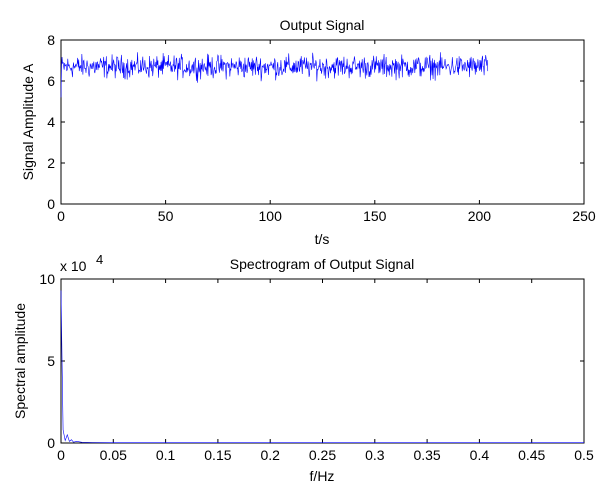 The width and height of the screenshot is (597, 484). I want to click on plot-1-series-line, so click(274, 75).